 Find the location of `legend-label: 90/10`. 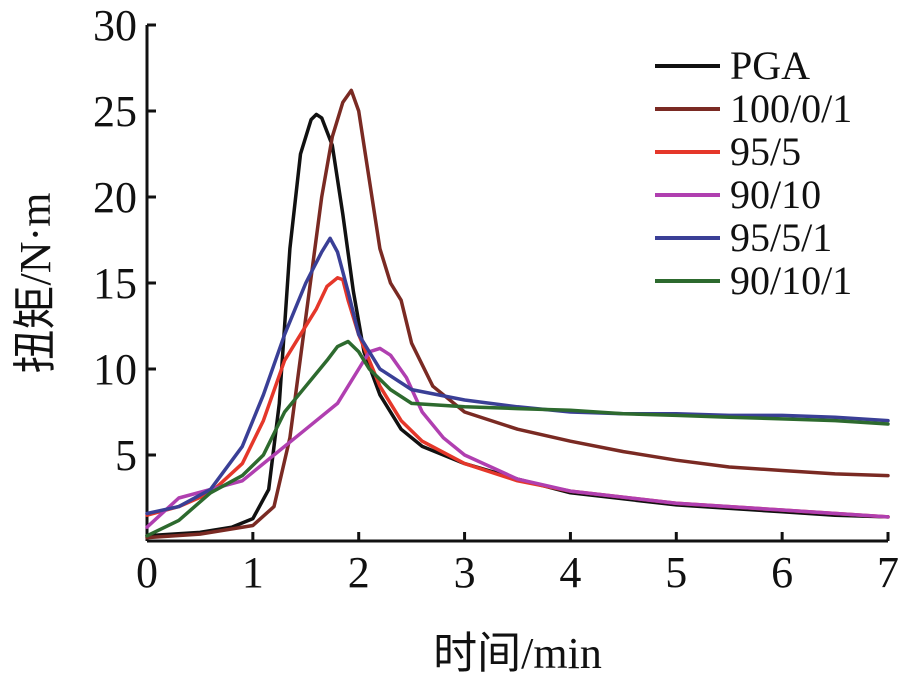

legend-label: 90/10 is located at coordinates (775, 194).